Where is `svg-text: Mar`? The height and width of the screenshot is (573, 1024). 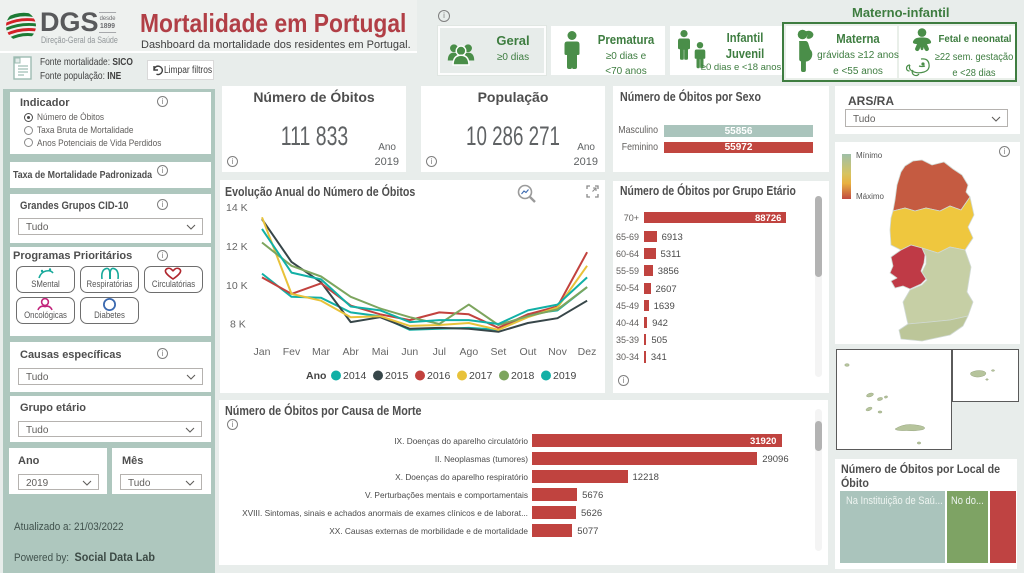
svg-text: Mar is located at coordinates (321, 352).